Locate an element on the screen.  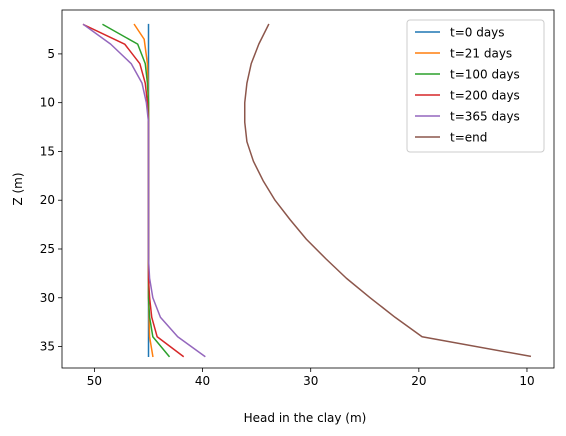
legend-label-3: t=200 days is located at coordinates (485, 96).